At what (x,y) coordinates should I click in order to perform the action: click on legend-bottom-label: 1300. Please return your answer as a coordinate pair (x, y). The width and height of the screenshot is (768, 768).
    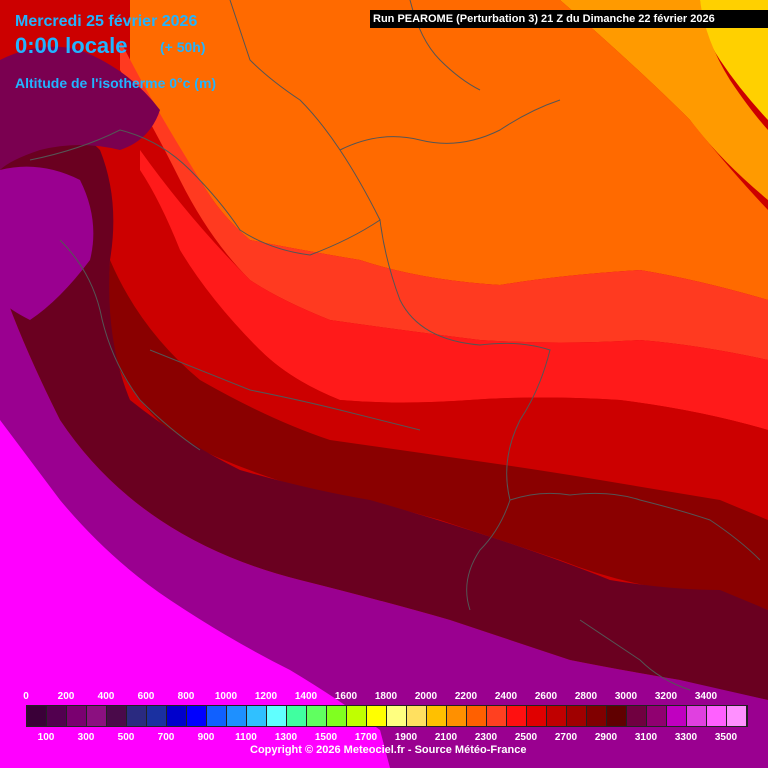
    Looking at the image, I should click on (286, 737).